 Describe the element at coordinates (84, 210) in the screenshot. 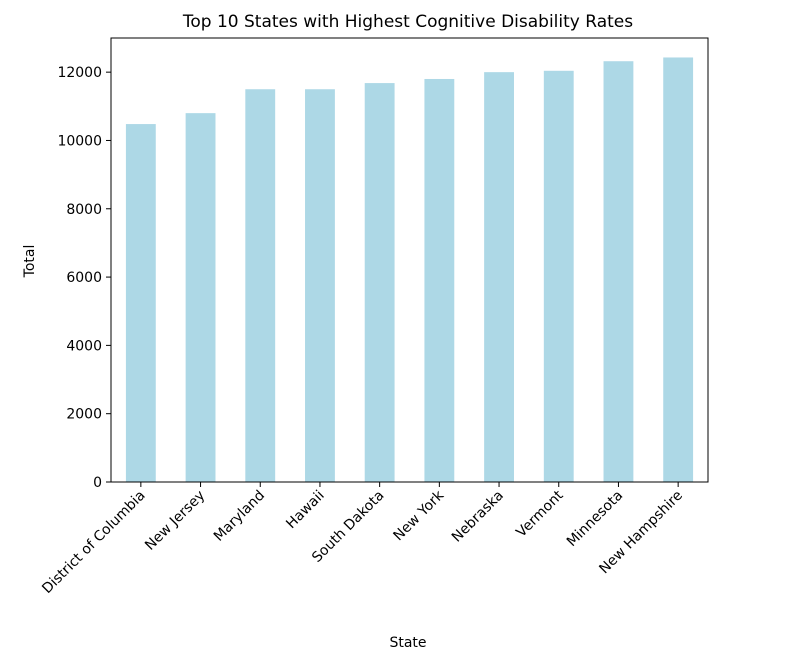

I see `y-tick-label: 8000` at that location.